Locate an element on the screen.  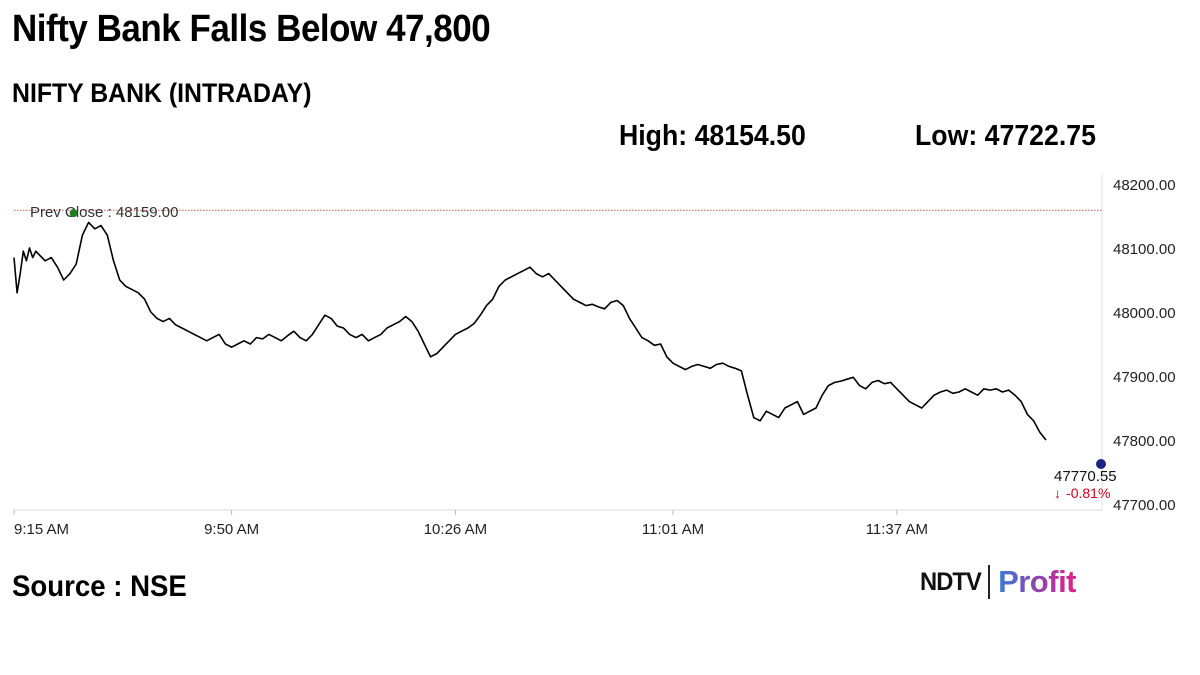
logo-product: Profit is located at coordinates (1037, 581).